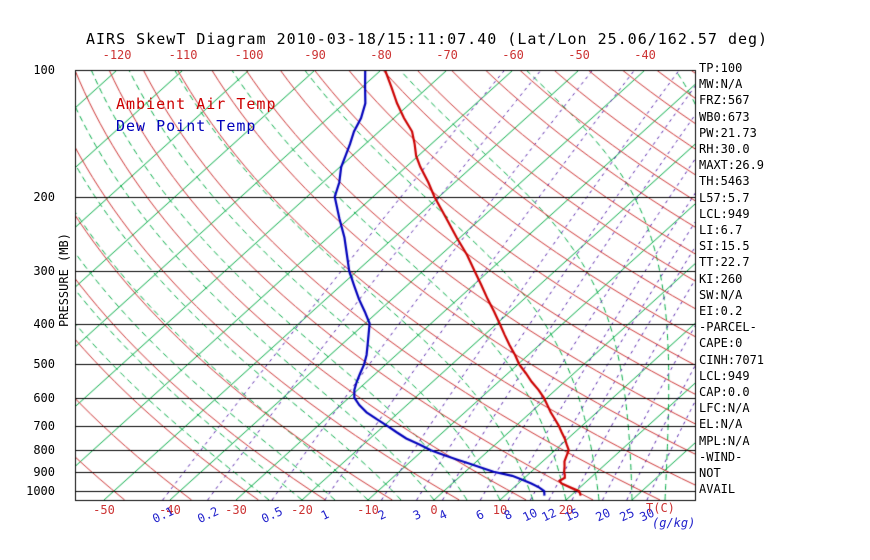  I want to click on stats-line: TH:5463, so click(724, 181).